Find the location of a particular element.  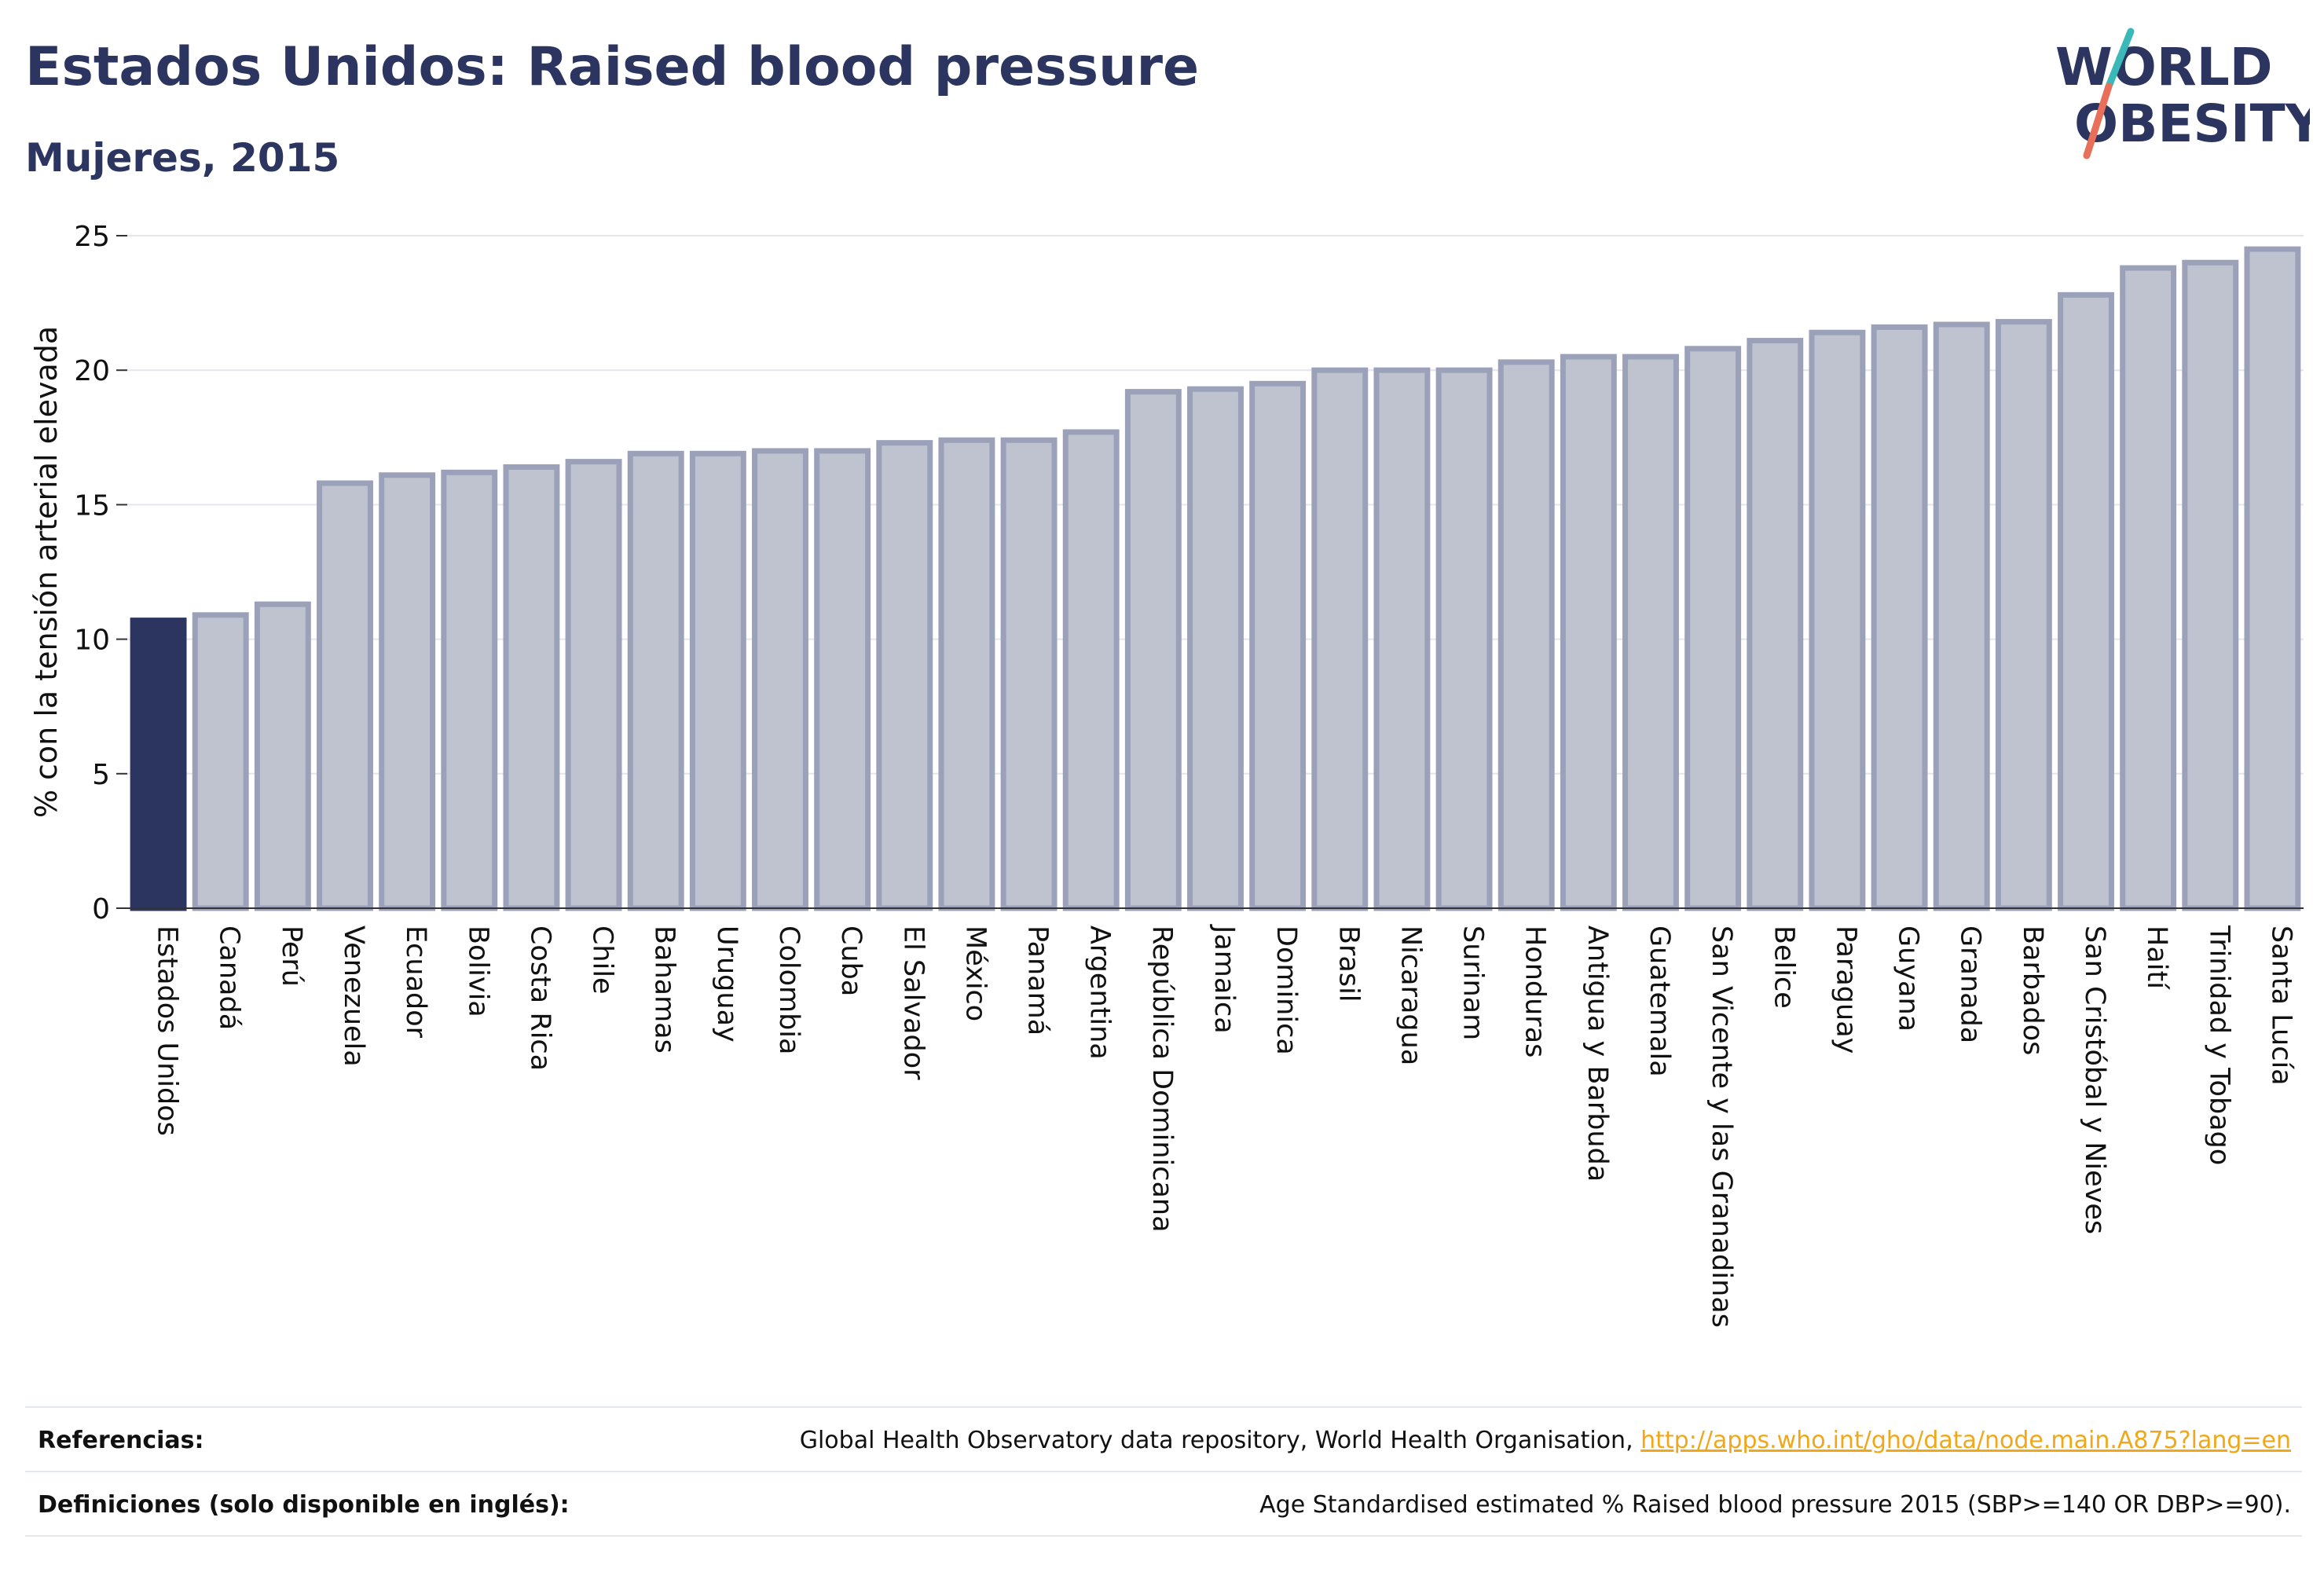

x-tick-label: Venezuela is located at coordinates (353, 996).